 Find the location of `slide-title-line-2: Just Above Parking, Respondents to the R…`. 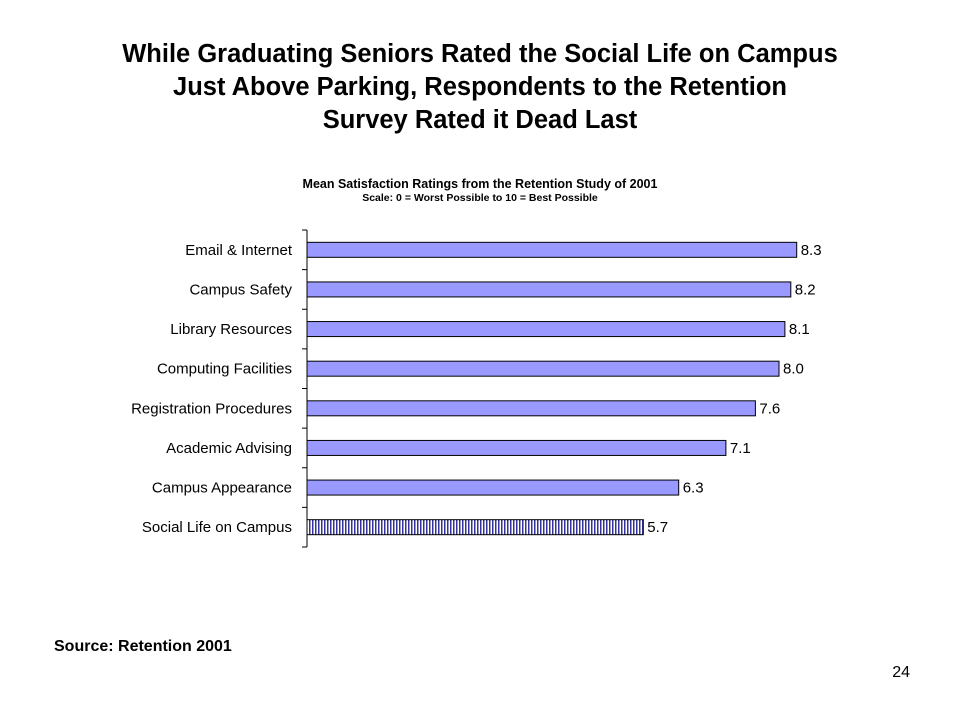

slide-title-line-2: Just Above Parking, Respondents to the R… is located at coordinates (480, 87).